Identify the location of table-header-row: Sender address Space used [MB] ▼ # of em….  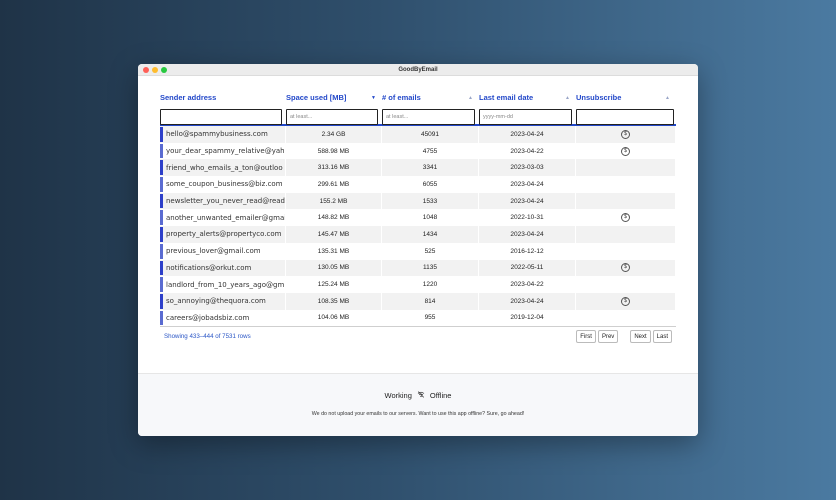
(418, 97).